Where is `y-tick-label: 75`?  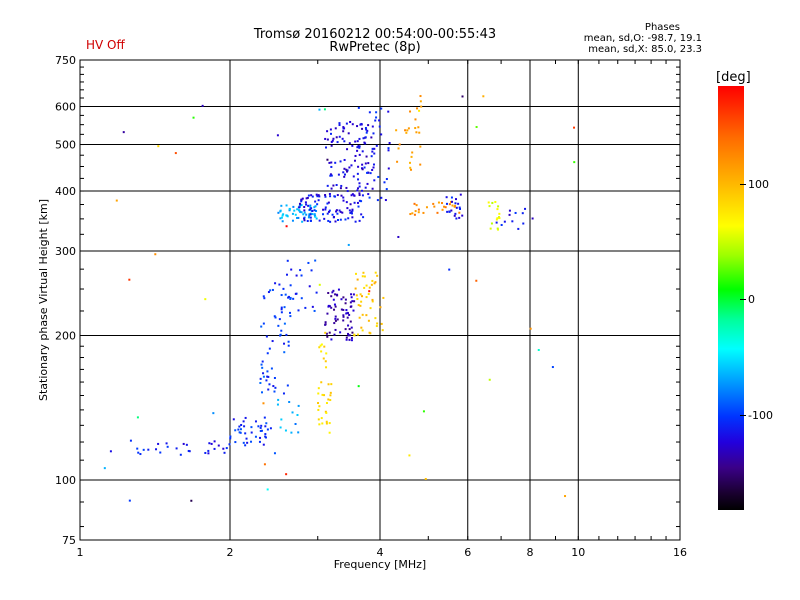
y-tick-label: 75 is located at coordinates (69, 540).